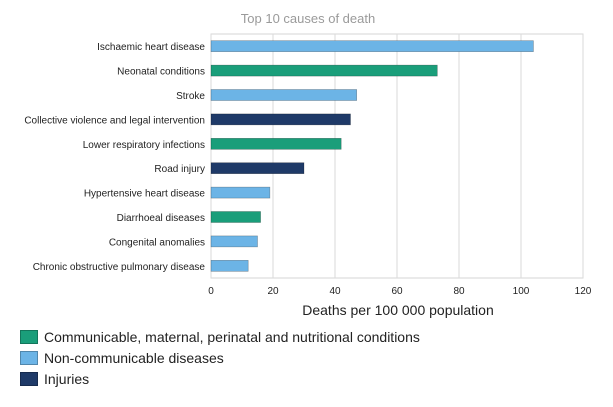  I want to click on legend-item-injuries: Injuries, so click(220, 378).